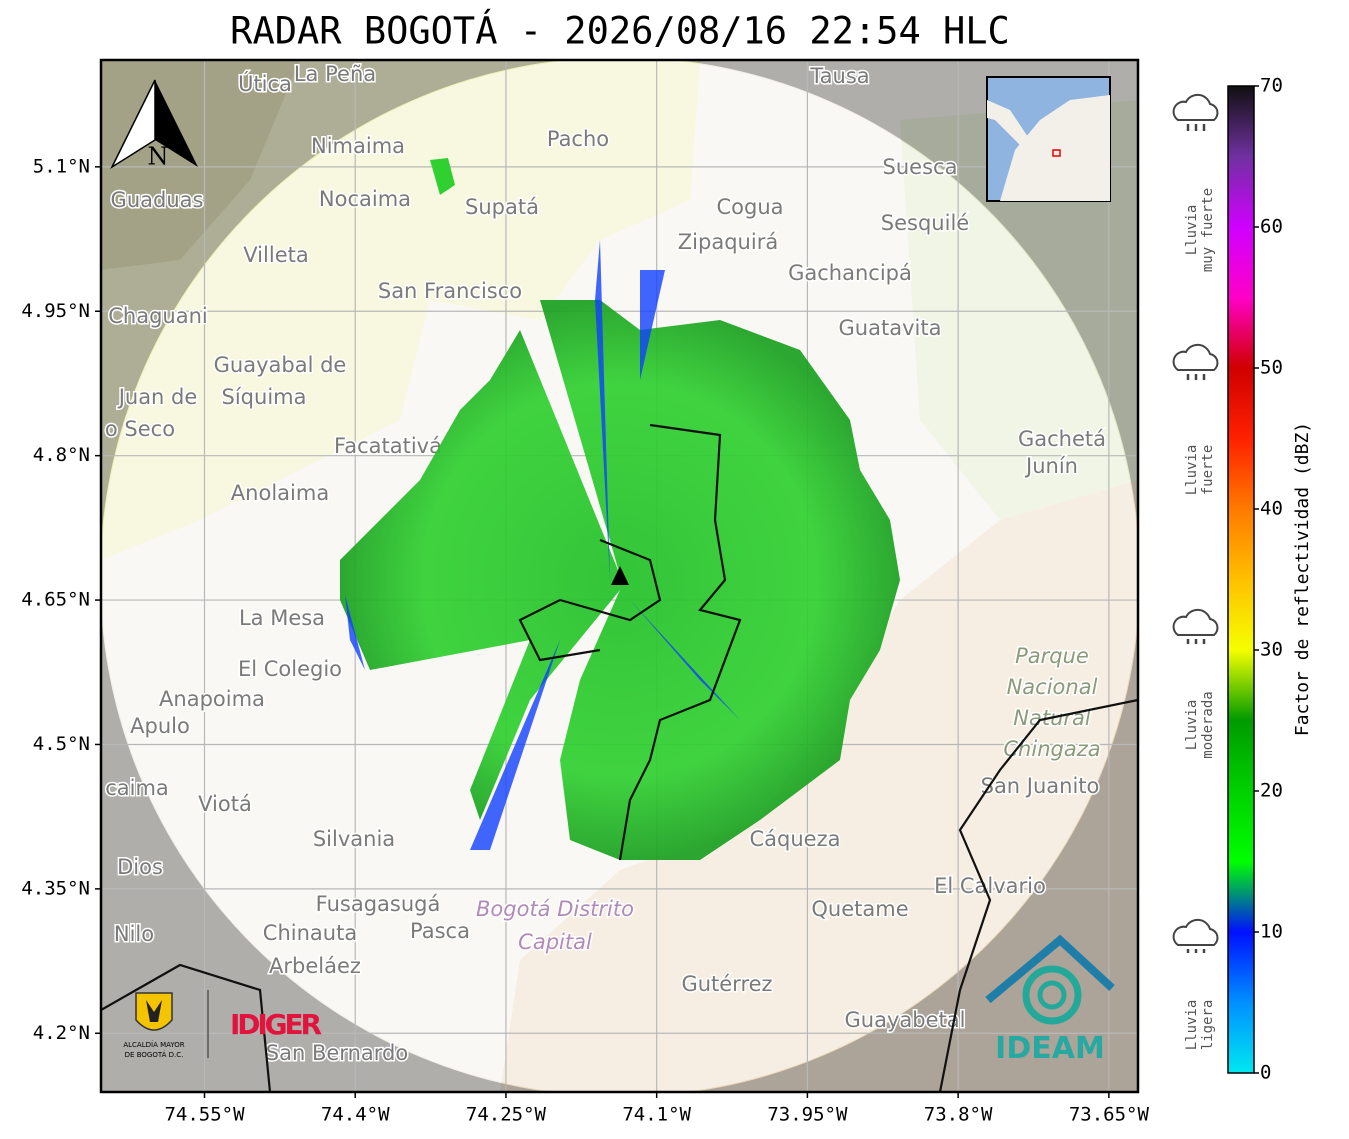 This screenshot has width=1349, height=1139. I want to click on place-label: Guayabal de, so click(280, 365).